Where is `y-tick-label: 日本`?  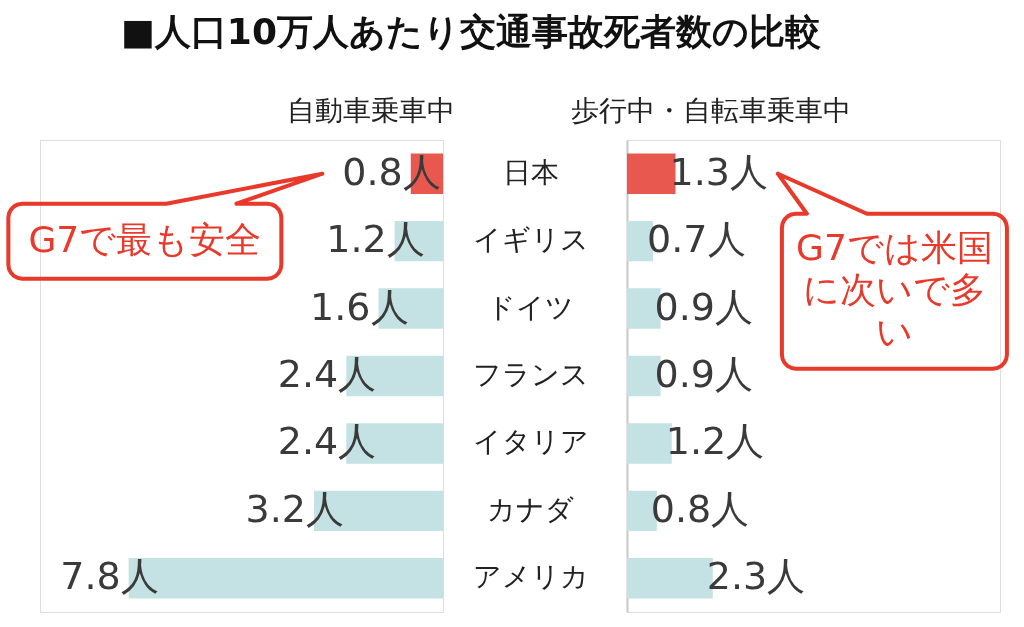
y-tick-label: 日本 is located at coordinates (530, 172).